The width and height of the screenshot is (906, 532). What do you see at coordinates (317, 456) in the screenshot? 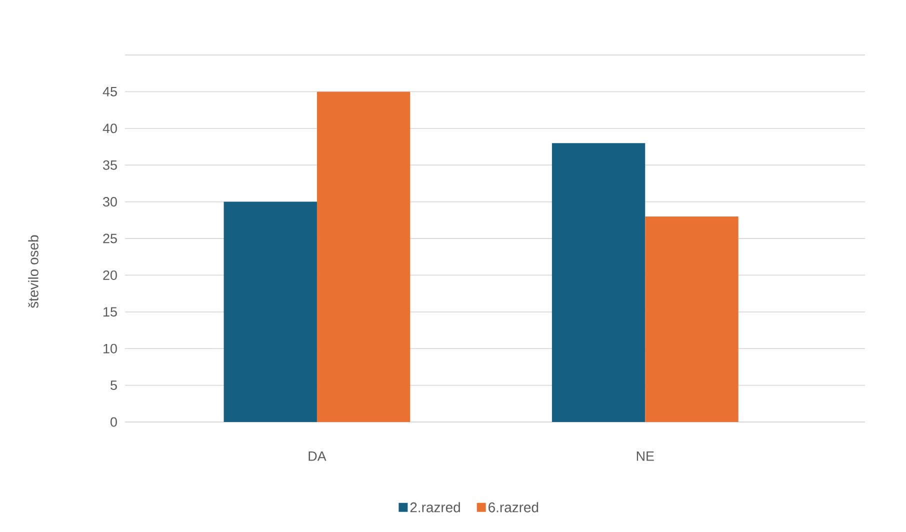
I see `x-tick-label: DA` at bounding box center [317, 456].